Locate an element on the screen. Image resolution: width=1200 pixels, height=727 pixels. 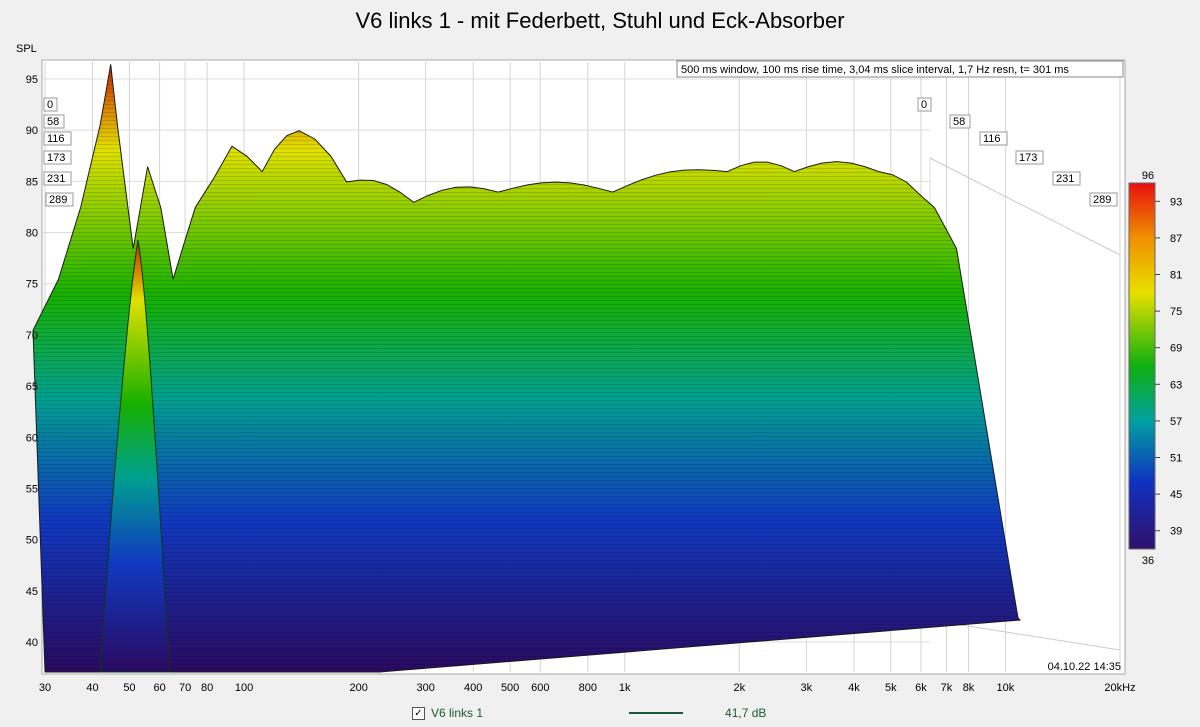
x-tick-label: 6k is located at coordinates (921, 688).